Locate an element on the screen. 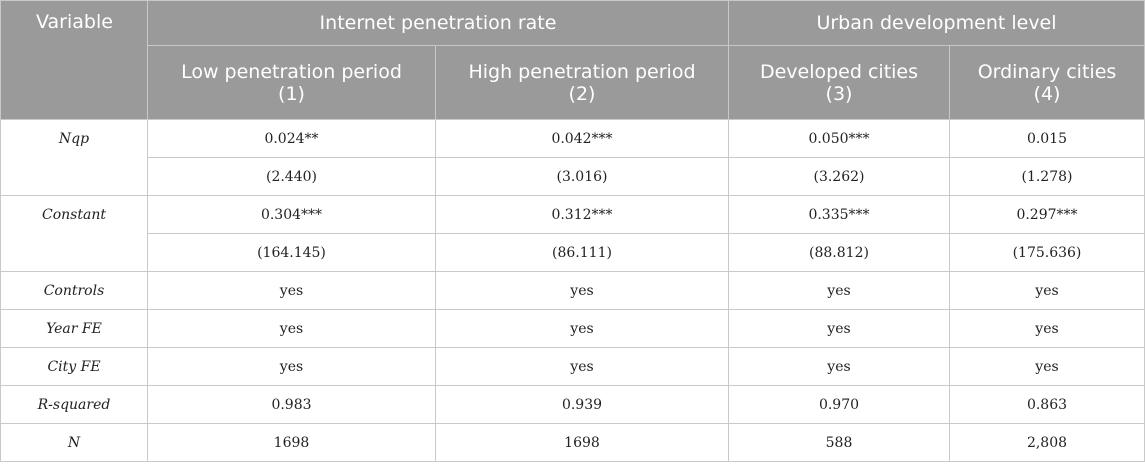  table-row-r-squared: R-squared 0.983 0.939 0.970 0.863 is located at coordinates (572, 404).